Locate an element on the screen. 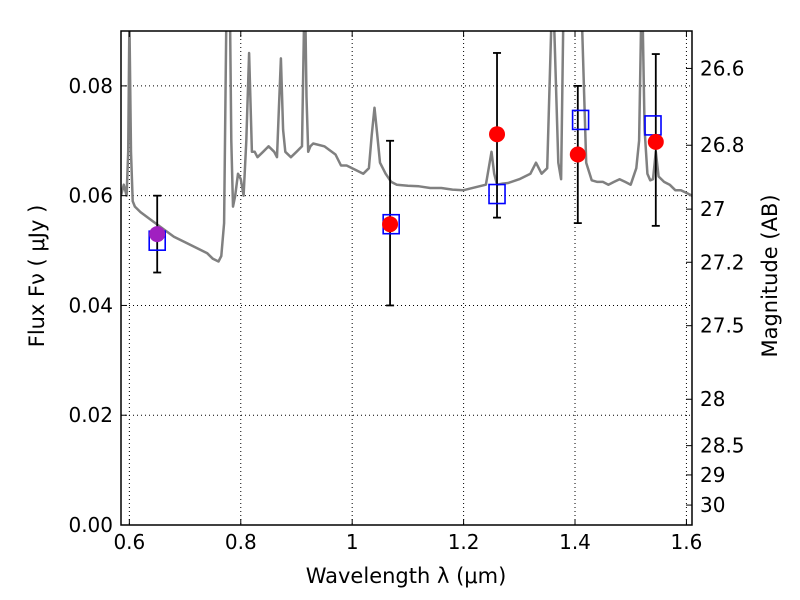 This screenshot has width=800, height=600. magnitude-axis-label: Magnitude (AB) is located at coordinates (770, 275).